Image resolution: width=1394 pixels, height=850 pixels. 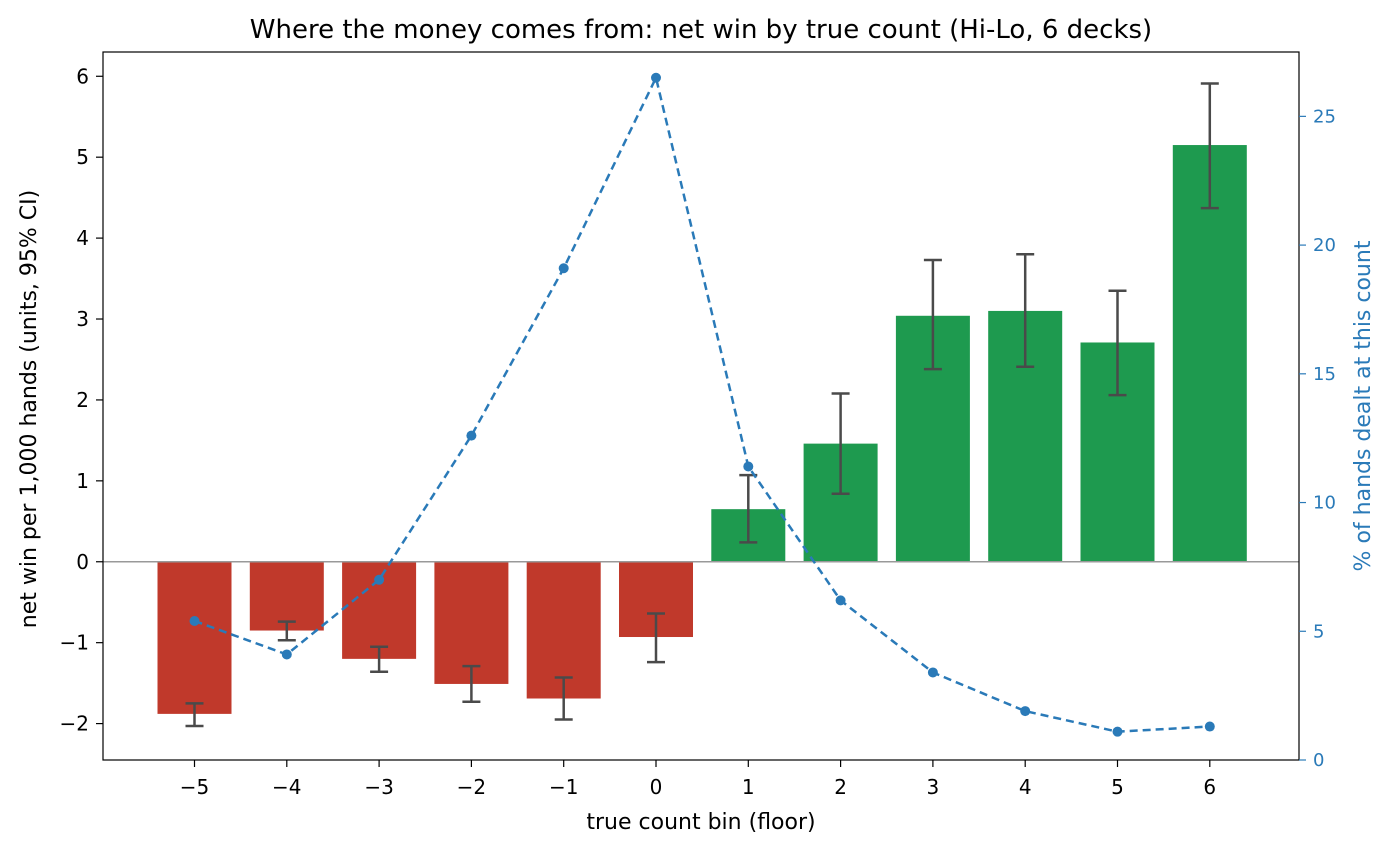 I want to click on y-tick-label: 5, so click(x=82, y=157).